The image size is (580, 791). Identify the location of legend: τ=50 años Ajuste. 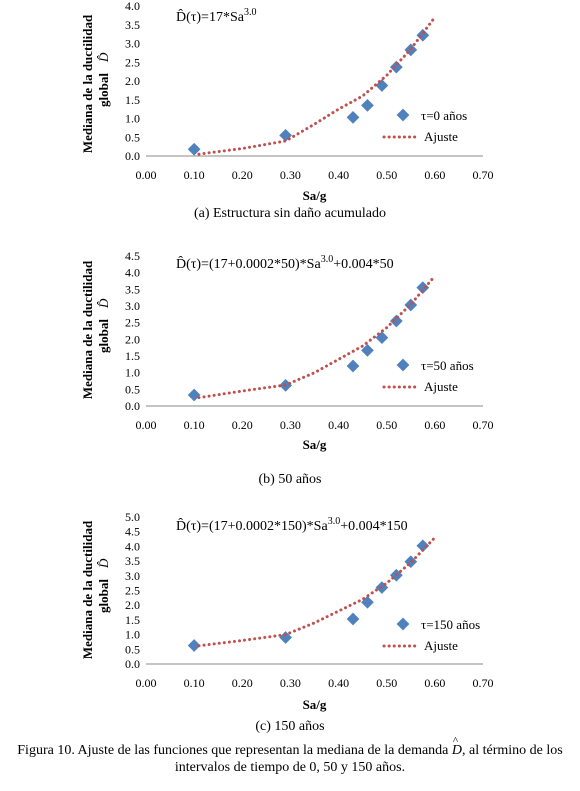
(428, 376).